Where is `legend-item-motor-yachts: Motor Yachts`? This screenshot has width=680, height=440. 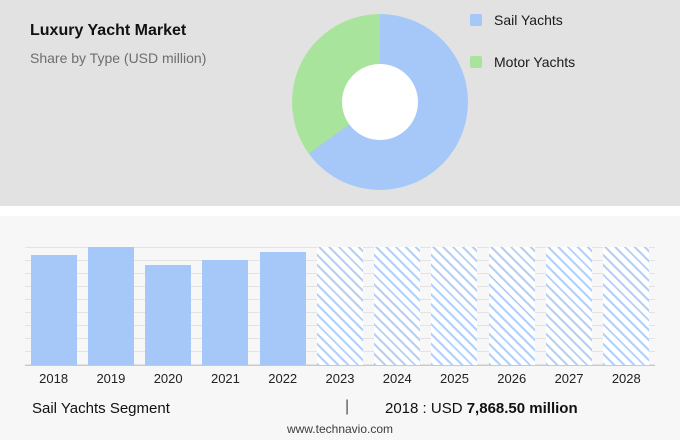 legend-item-motor-yachts: Motor Yachts is located at coordinates (522, 62).